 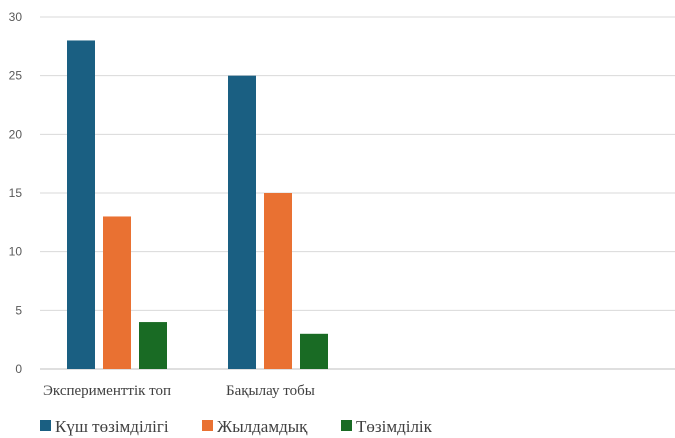 I want to click on y-tick-label: 20, so click(x=16, y=134).